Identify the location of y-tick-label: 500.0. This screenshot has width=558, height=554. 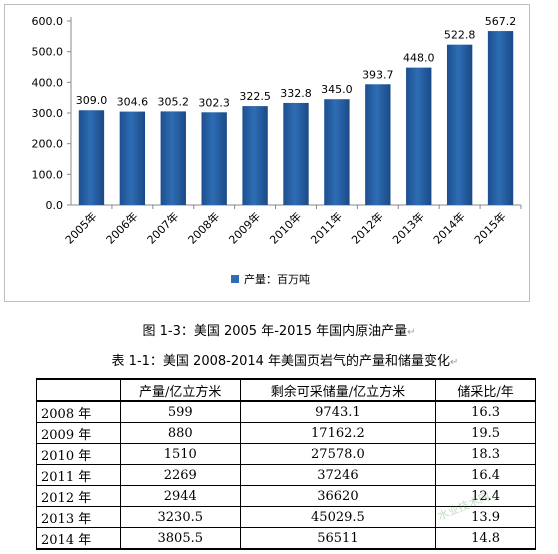
(48, 52).